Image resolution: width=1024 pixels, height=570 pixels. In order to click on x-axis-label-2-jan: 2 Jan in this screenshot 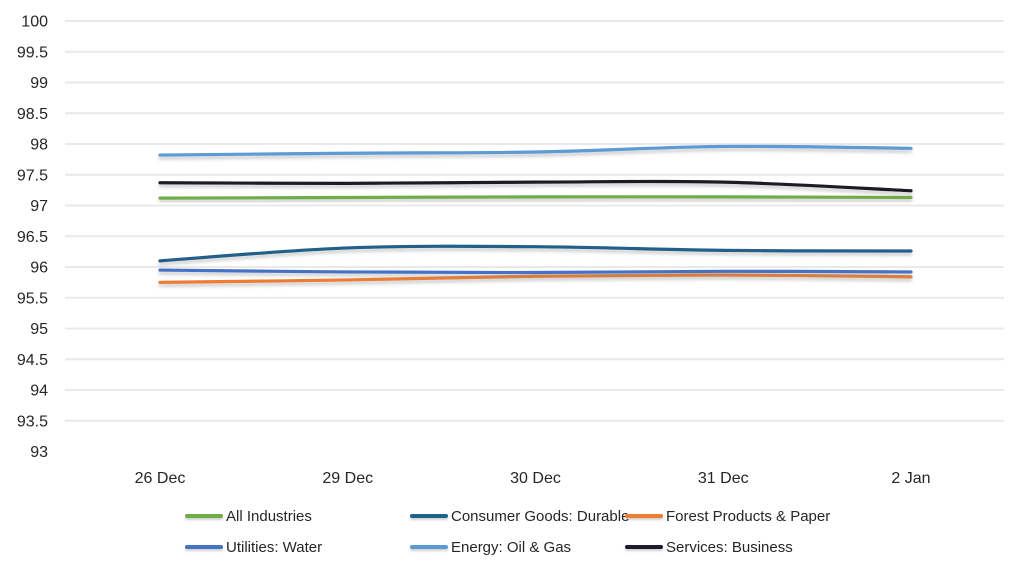, I will do `click(910, 478)`.